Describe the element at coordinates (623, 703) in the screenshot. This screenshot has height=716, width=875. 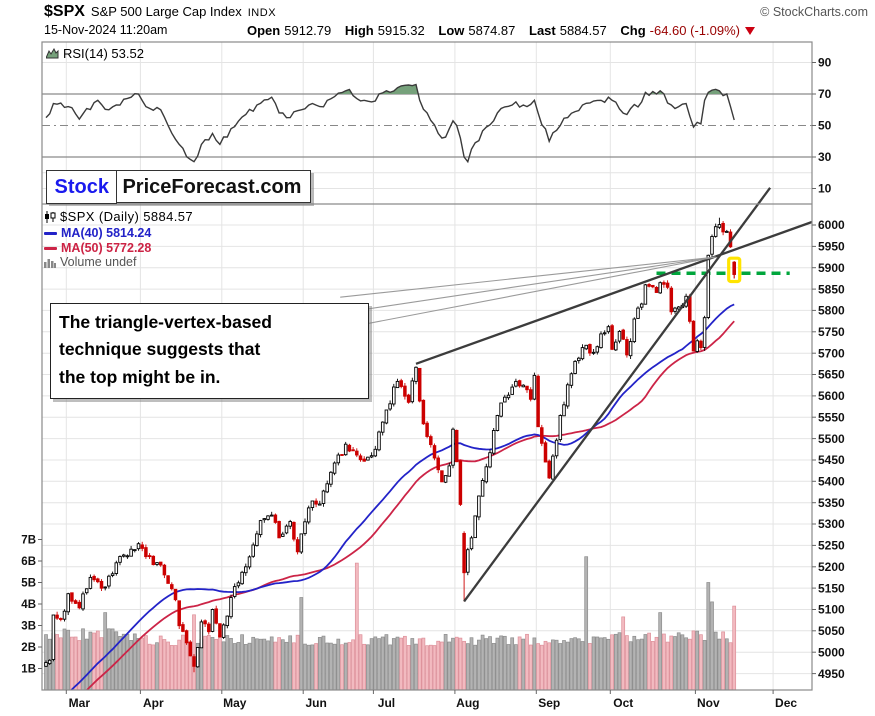
I see `month-label: Oct` at that location.